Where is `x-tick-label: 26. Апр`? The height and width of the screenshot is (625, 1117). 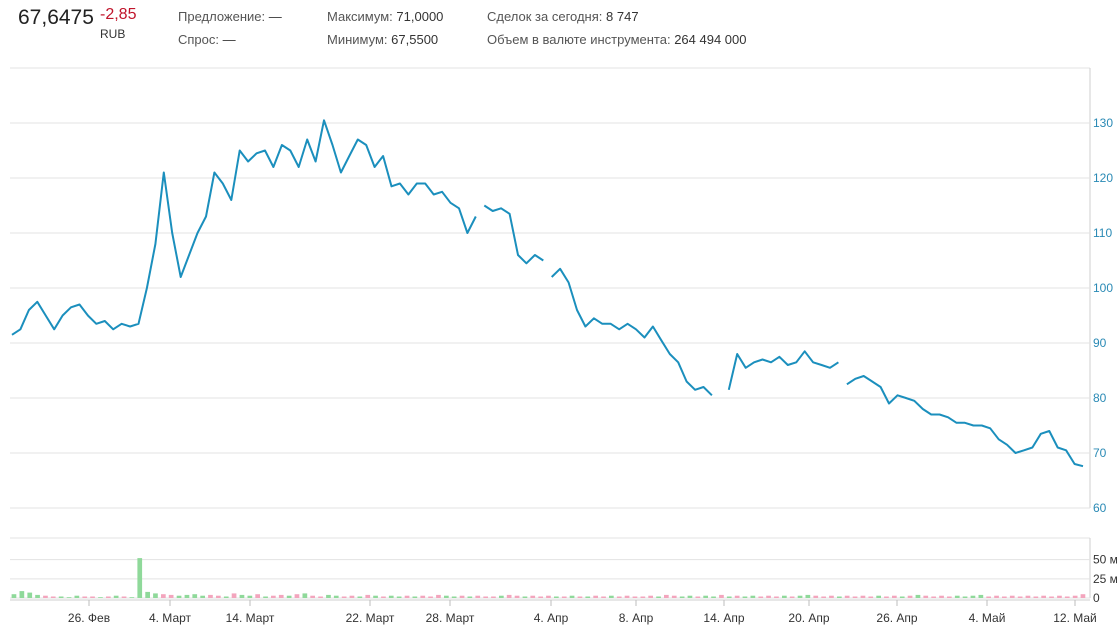
x-tick-label: 26. Апр is located at coordinates (897, 618).